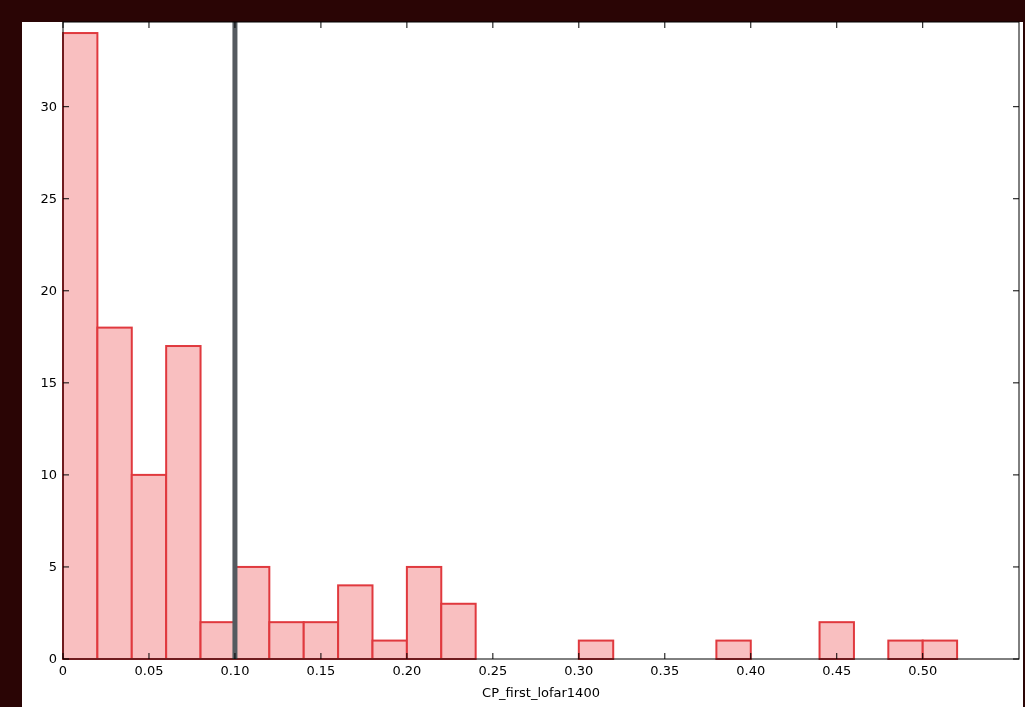 This screenshot has width=1025, height=707. What do you see at coordinates (52, 566) in the screenshot?
I see `y-tick-label: 5` at bounding box center [52, 566].